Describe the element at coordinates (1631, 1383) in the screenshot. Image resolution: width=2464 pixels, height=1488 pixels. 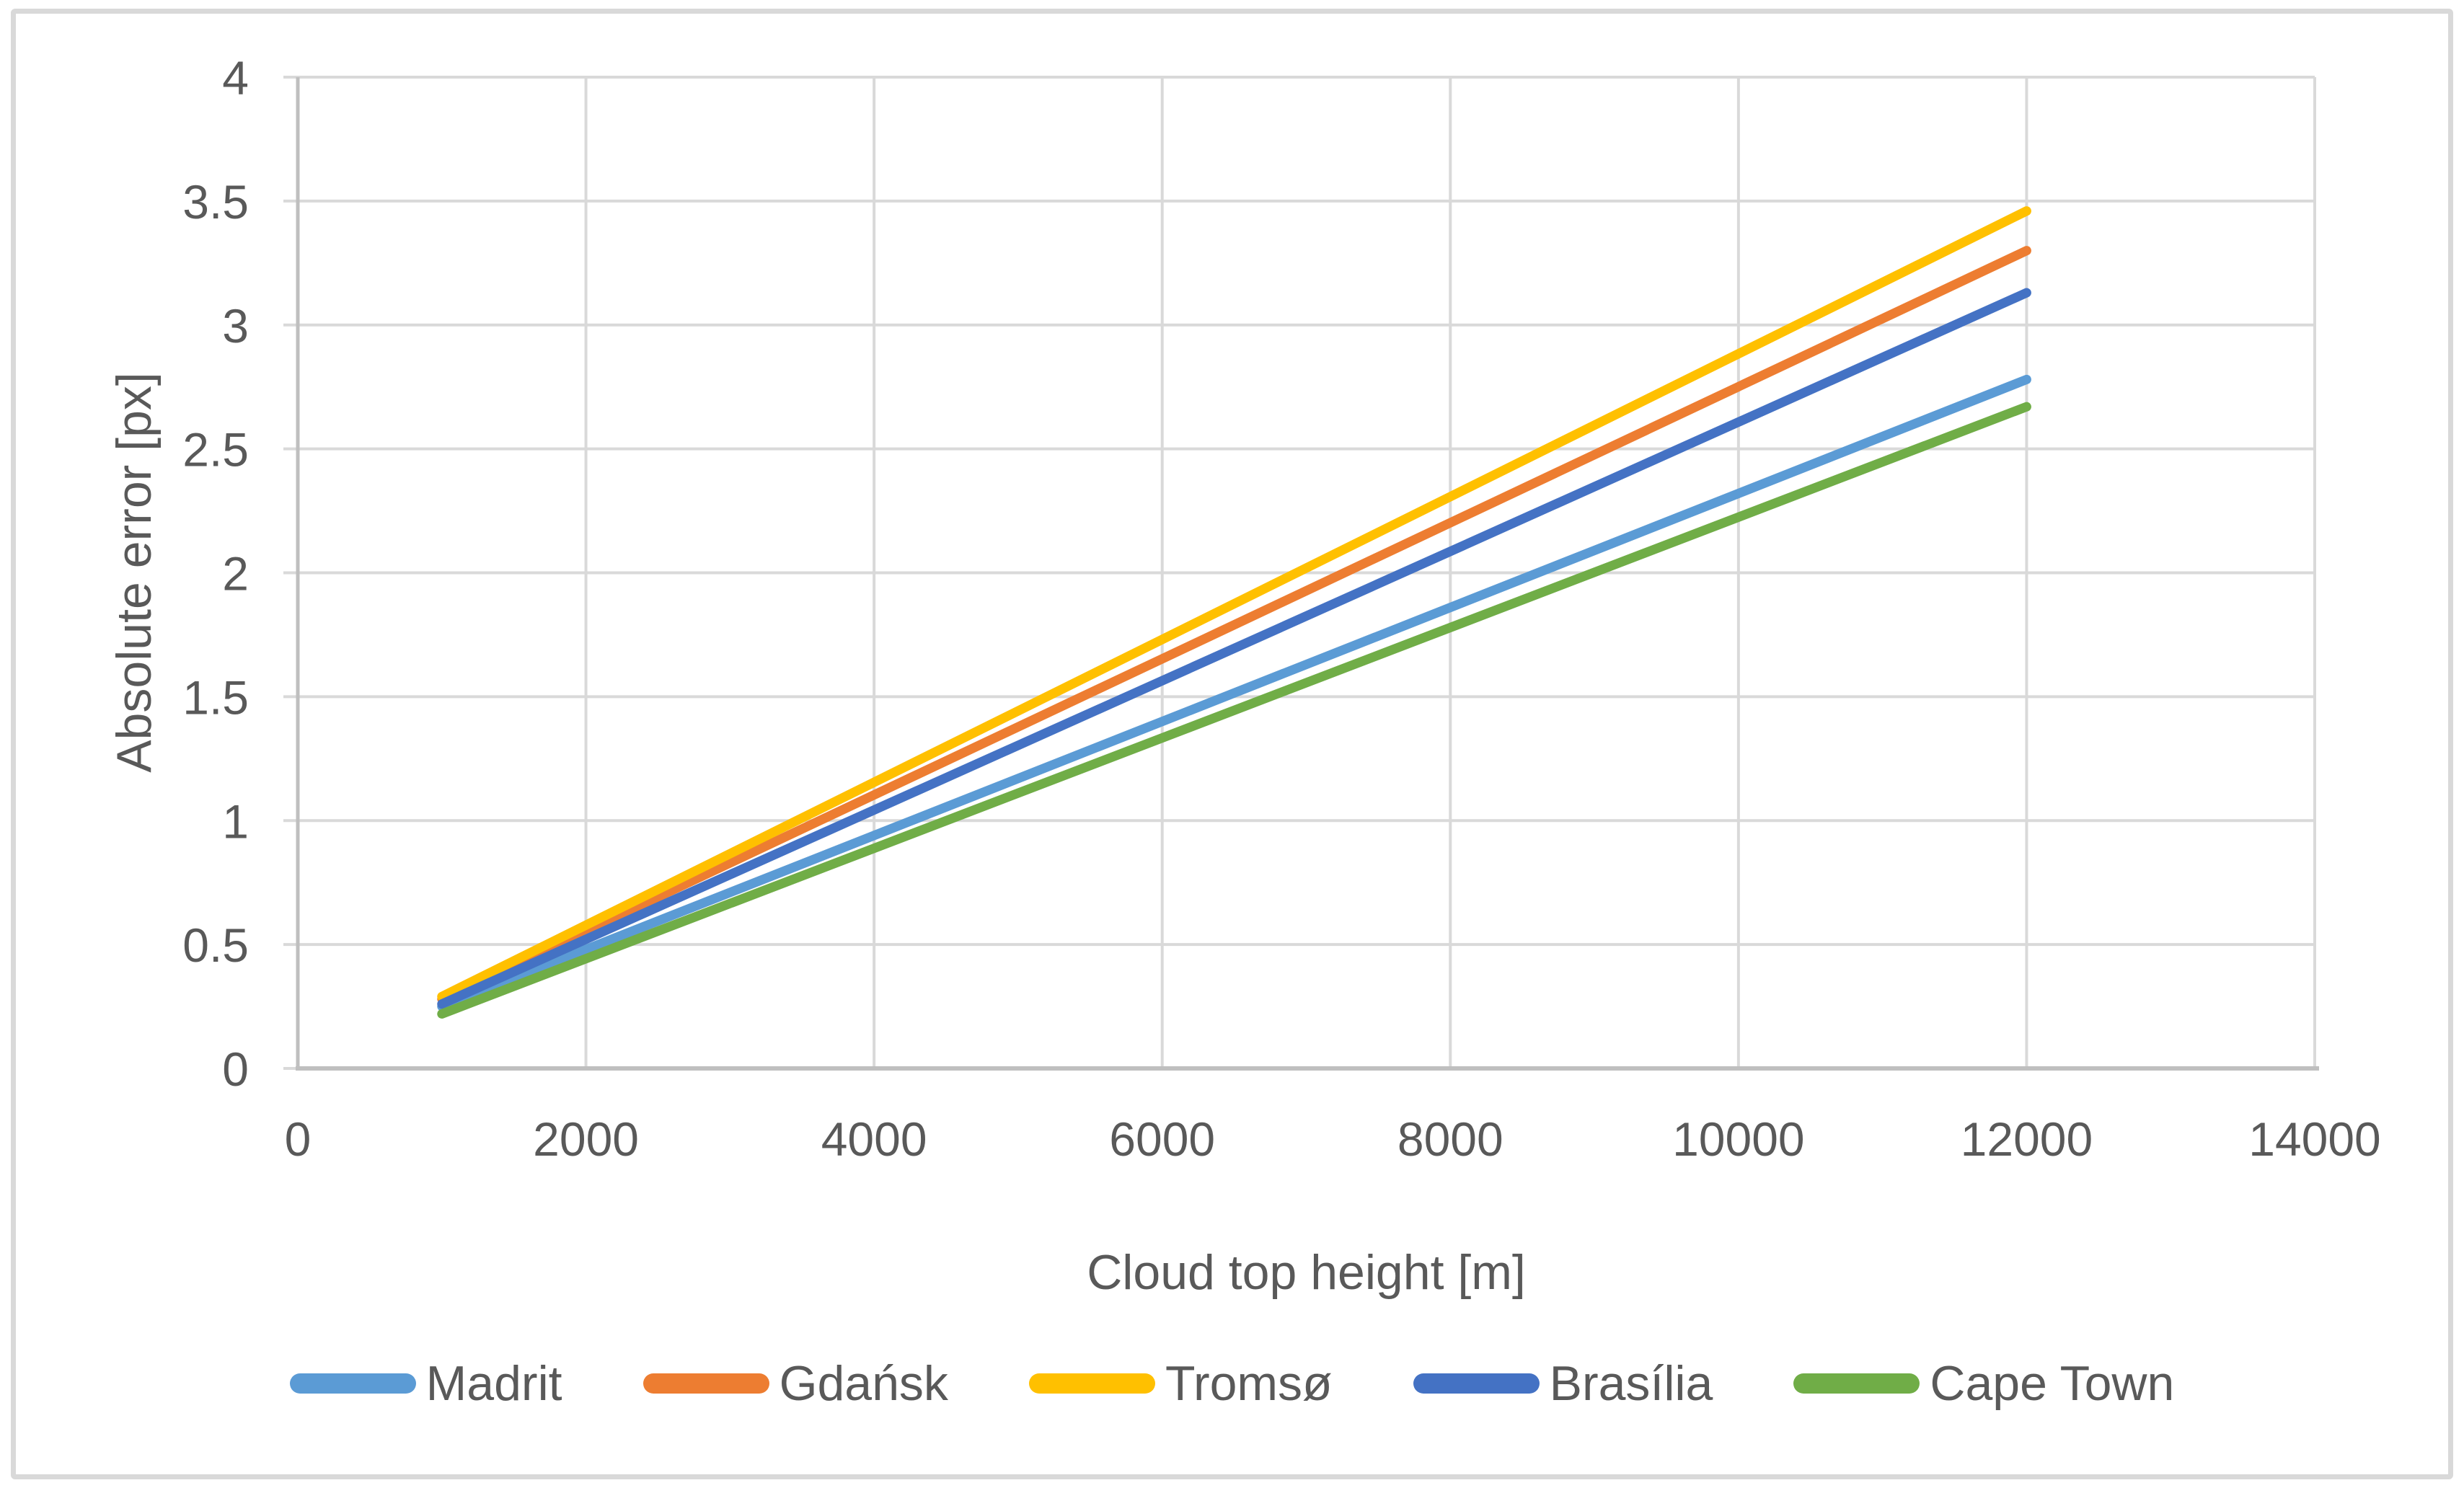
I see `legend-label-brasília: Brasília` at that location.